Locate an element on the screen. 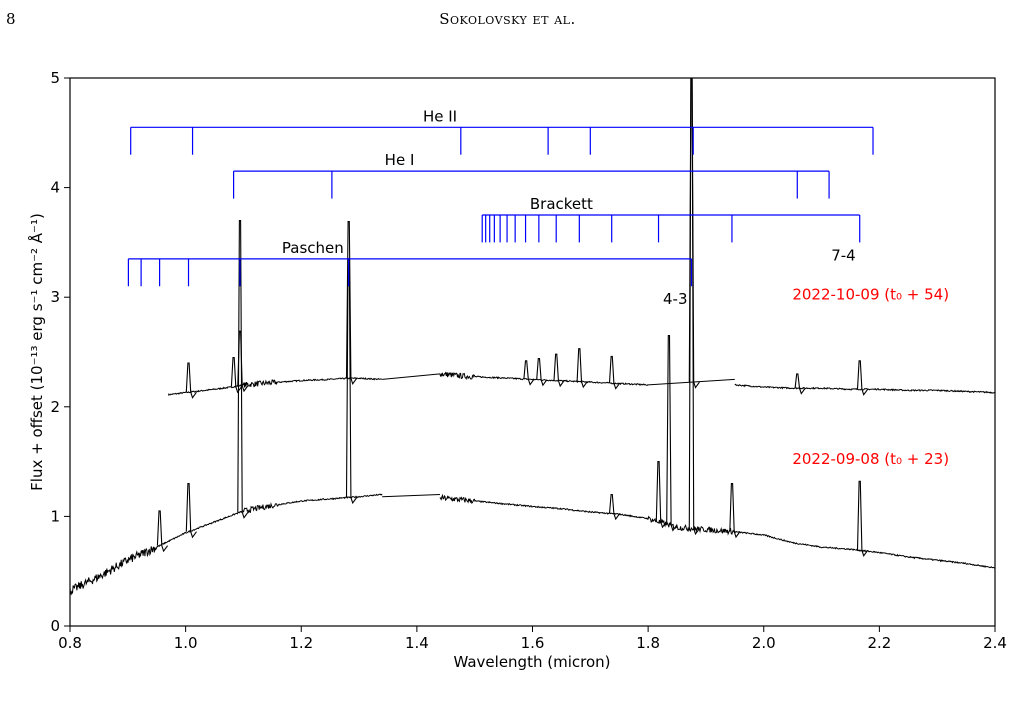 This screenshot has height=709, width=1015. line-id-label: Paschen is located at coordinates (313, 248).